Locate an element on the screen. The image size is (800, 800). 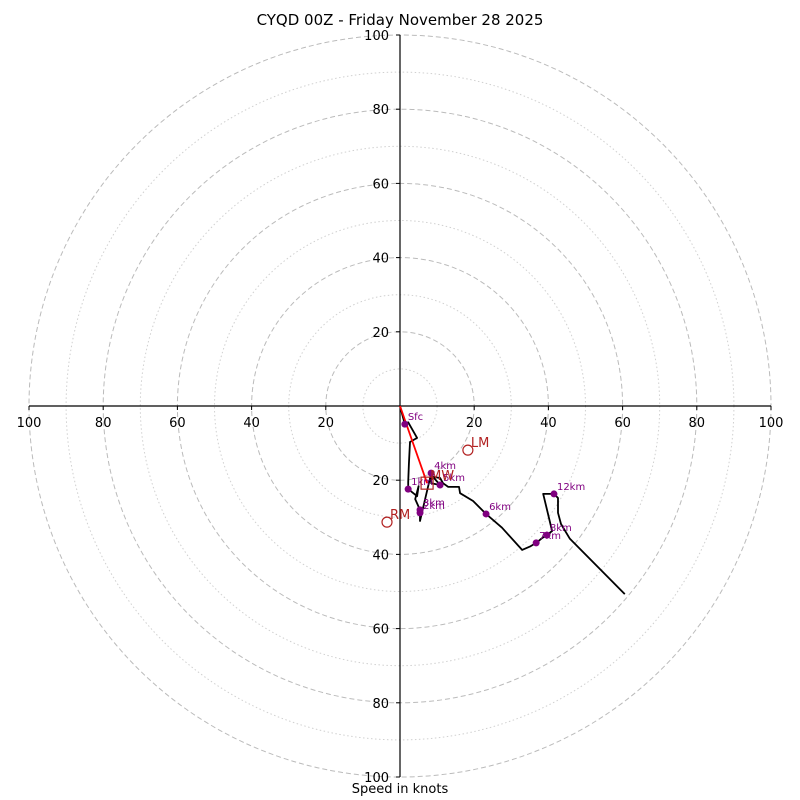
storm-motion-rm-label: RM is located at coordinates (400, 515).